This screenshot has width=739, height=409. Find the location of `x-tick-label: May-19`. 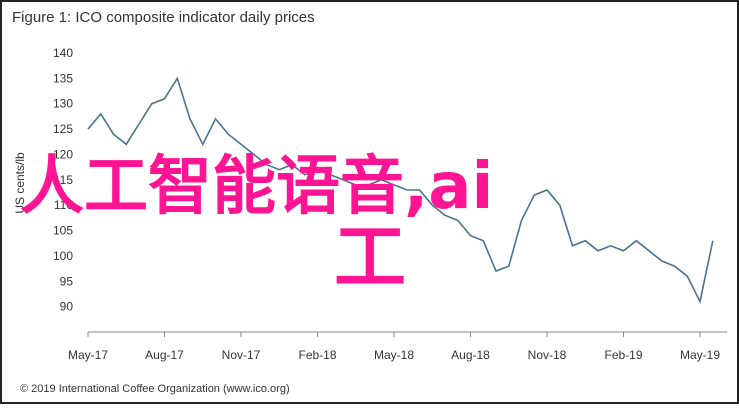

x-tick-label: May-19 is located at coordinates (700, 355).